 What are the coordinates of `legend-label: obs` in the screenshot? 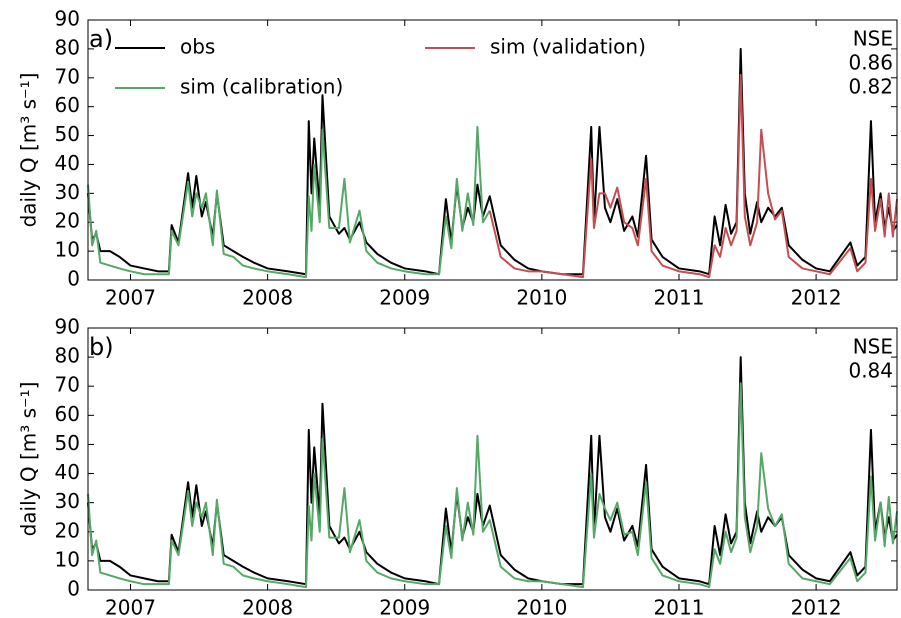 It's located at (197, 47).